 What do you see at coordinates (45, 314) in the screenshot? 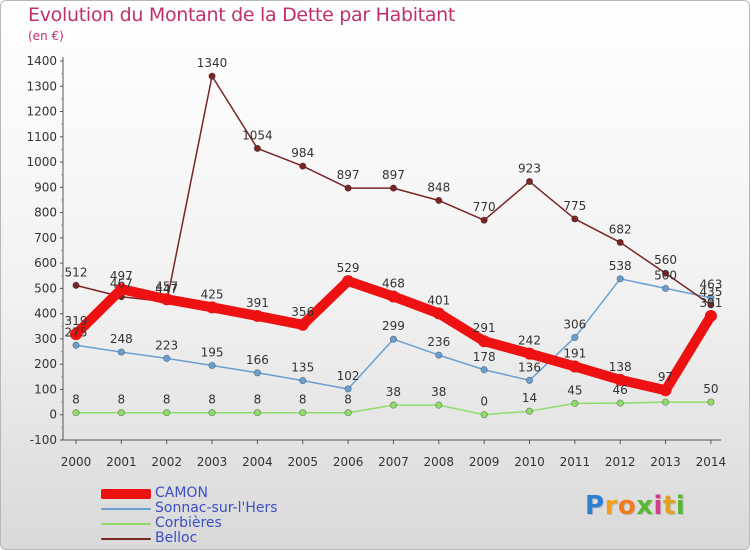
I see `y-tick-label: 400` at bounding box center [45, 314].